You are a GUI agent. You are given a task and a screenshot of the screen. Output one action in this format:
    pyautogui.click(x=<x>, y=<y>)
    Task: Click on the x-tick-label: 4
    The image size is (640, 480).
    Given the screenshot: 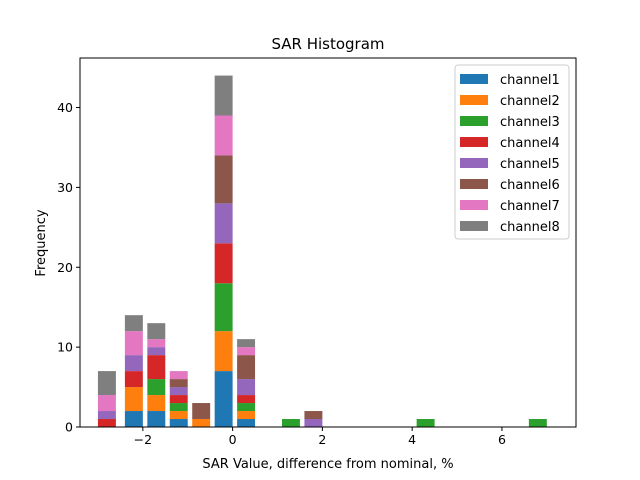 What is the action you would take?
    pyautogui.click(x=412, y=439)
    